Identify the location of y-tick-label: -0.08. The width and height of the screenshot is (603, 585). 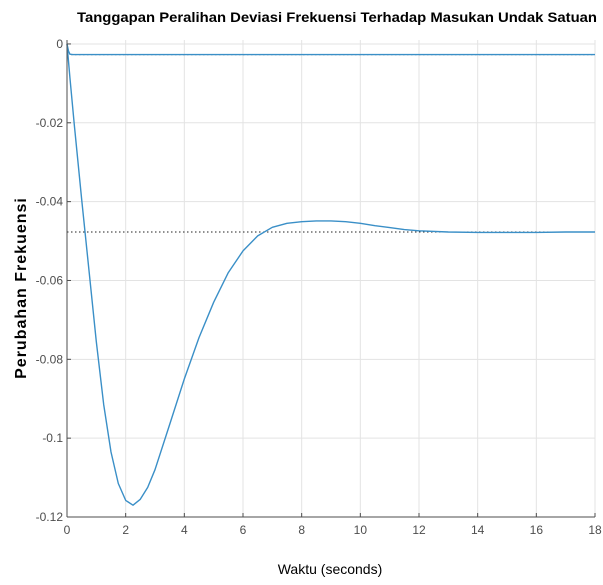
(50, 359).